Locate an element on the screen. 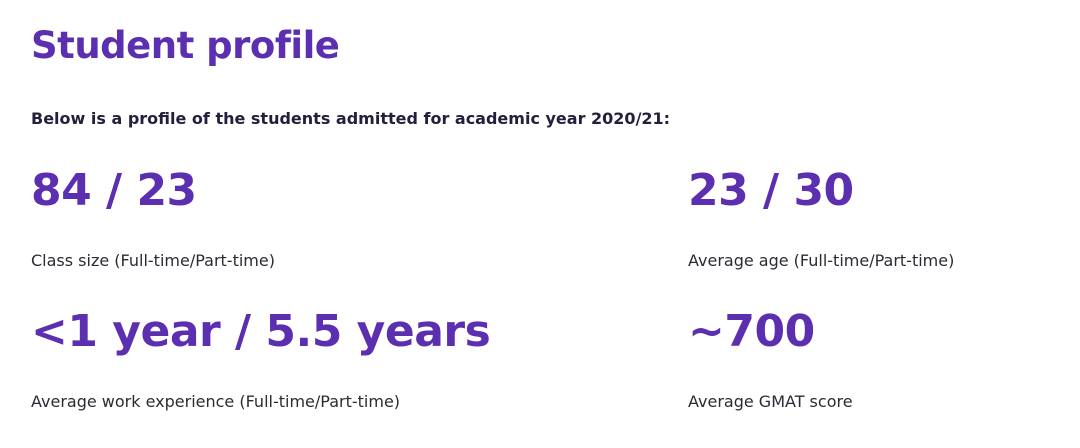  stat-label: Class size (Full-time/Part-time) is located at coordinates (153, 260).